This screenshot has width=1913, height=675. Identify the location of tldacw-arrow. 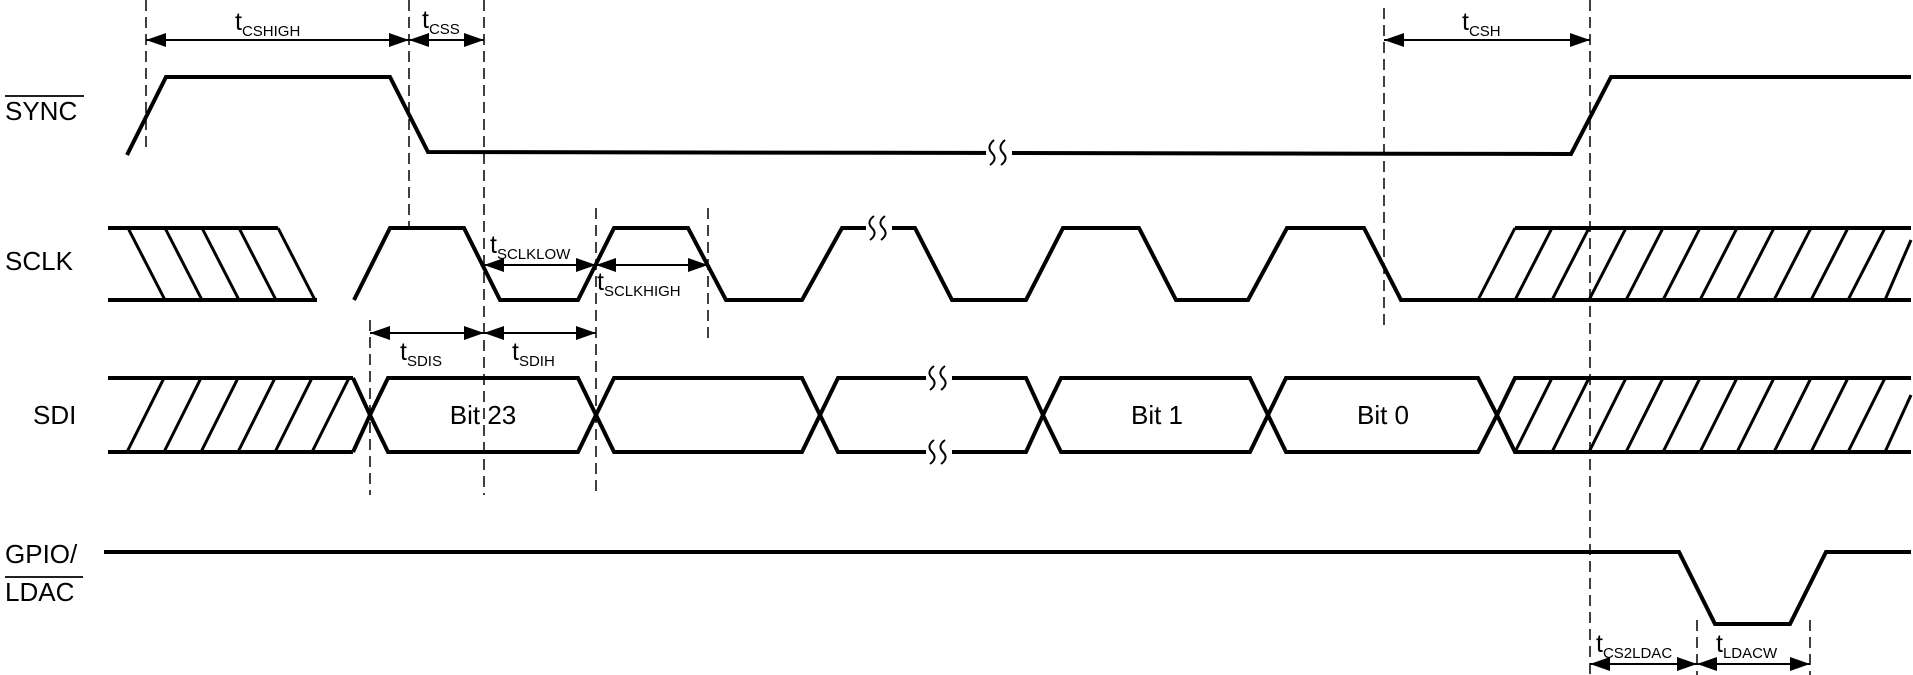
(1753, 664).